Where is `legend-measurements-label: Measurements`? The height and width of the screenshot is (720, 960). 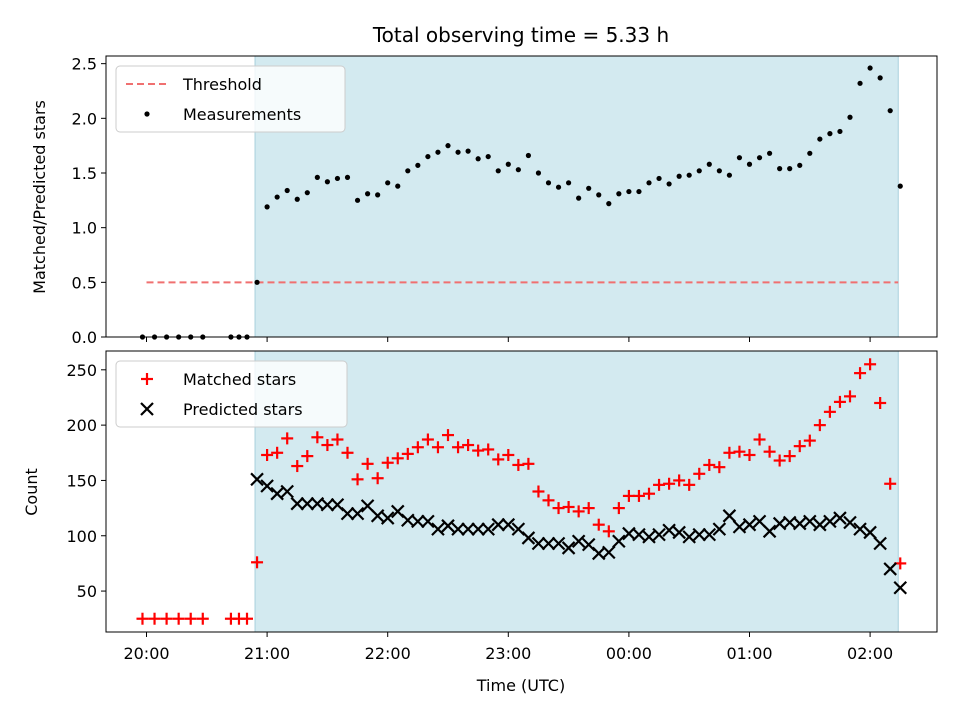 legend-measurements-label: Measurements is located at coordinates (242, 114).